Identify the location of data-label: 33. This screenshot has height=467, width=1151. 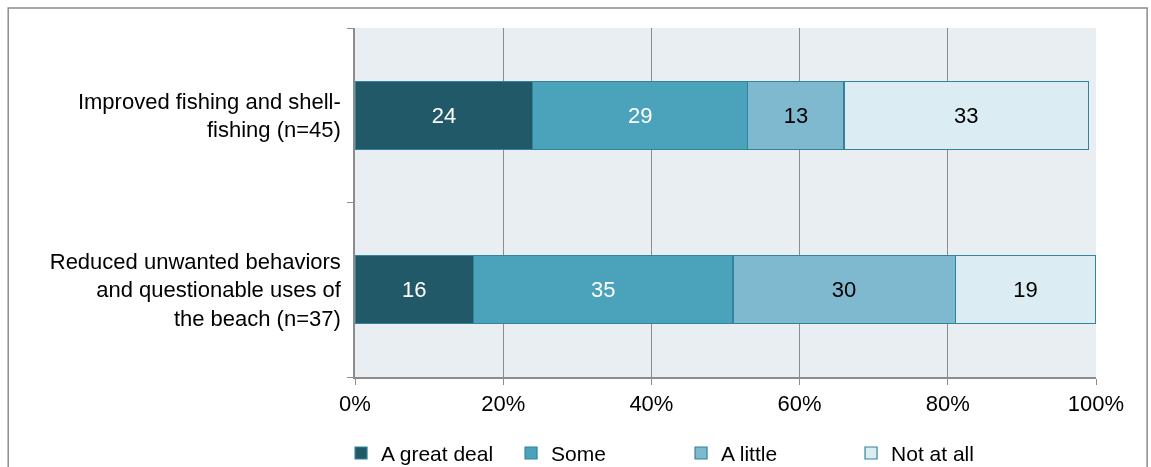
(966, 115).